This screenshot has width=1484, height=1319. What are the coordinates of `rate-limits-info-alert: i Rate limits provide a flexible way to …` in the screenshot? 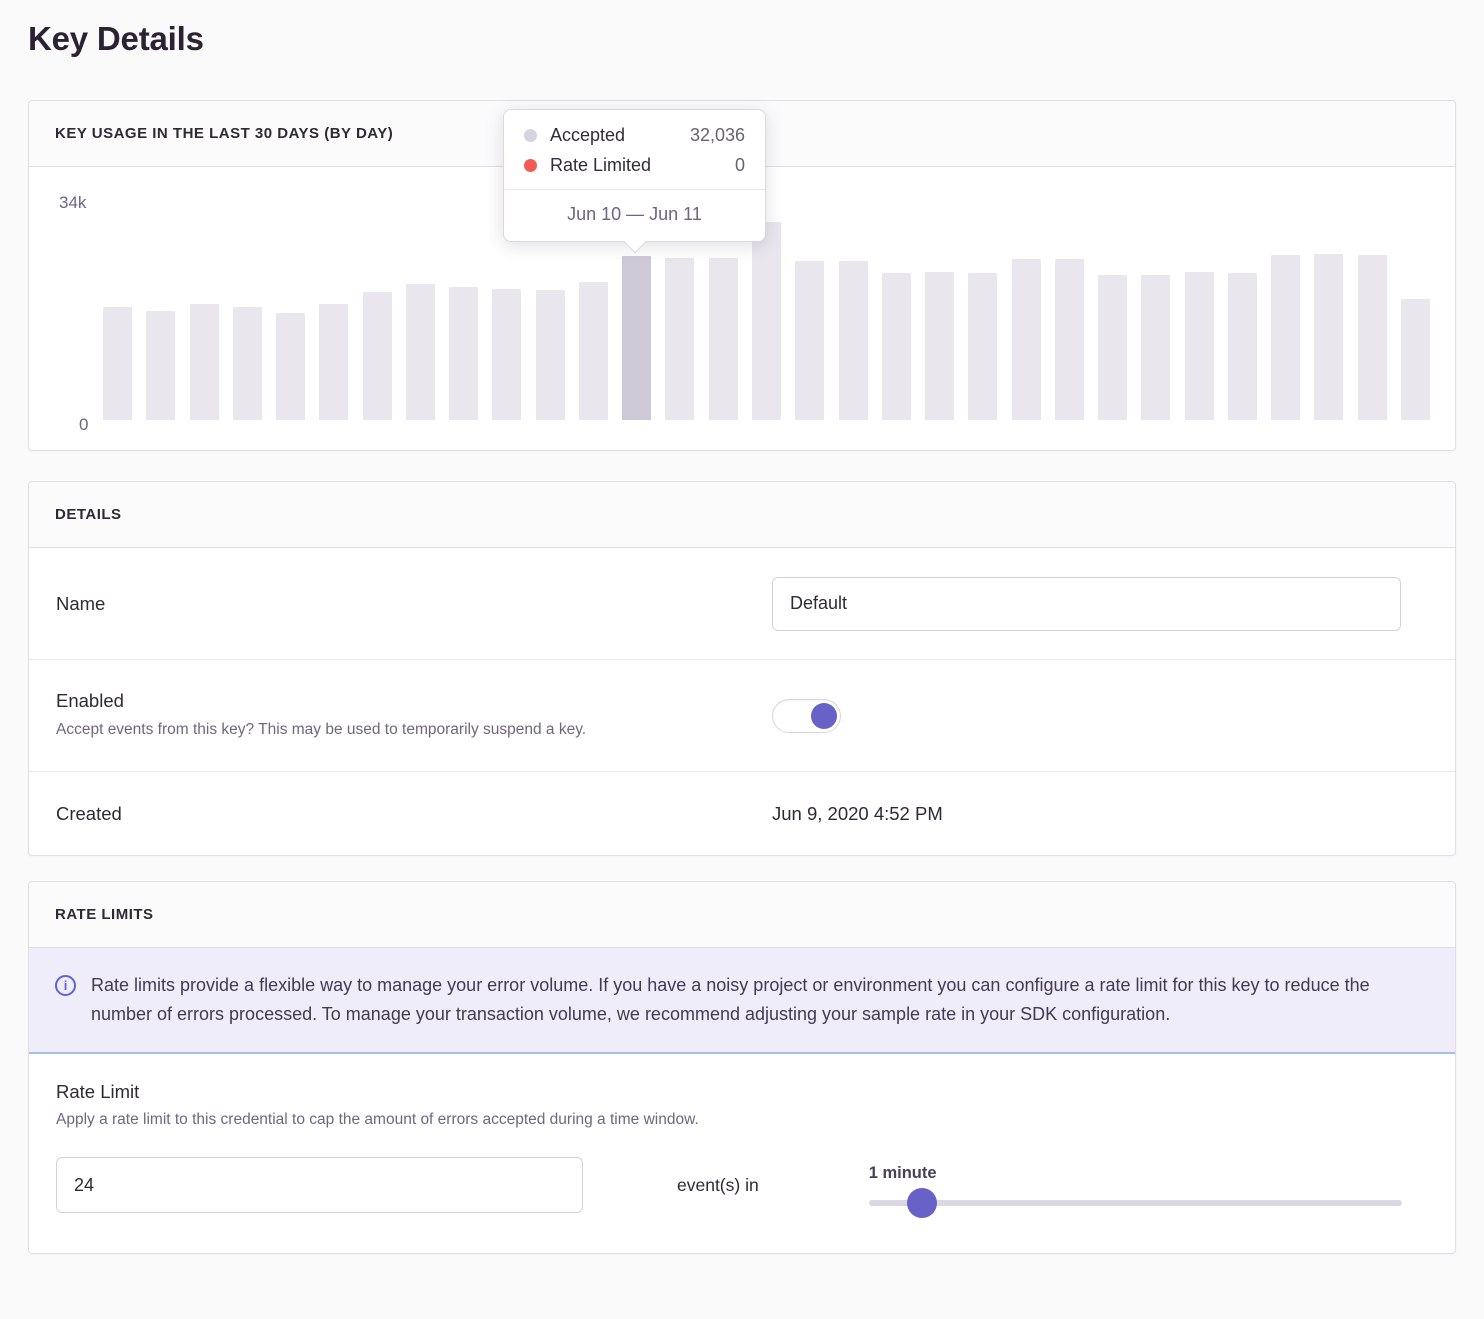 It's located at (742, 1001).